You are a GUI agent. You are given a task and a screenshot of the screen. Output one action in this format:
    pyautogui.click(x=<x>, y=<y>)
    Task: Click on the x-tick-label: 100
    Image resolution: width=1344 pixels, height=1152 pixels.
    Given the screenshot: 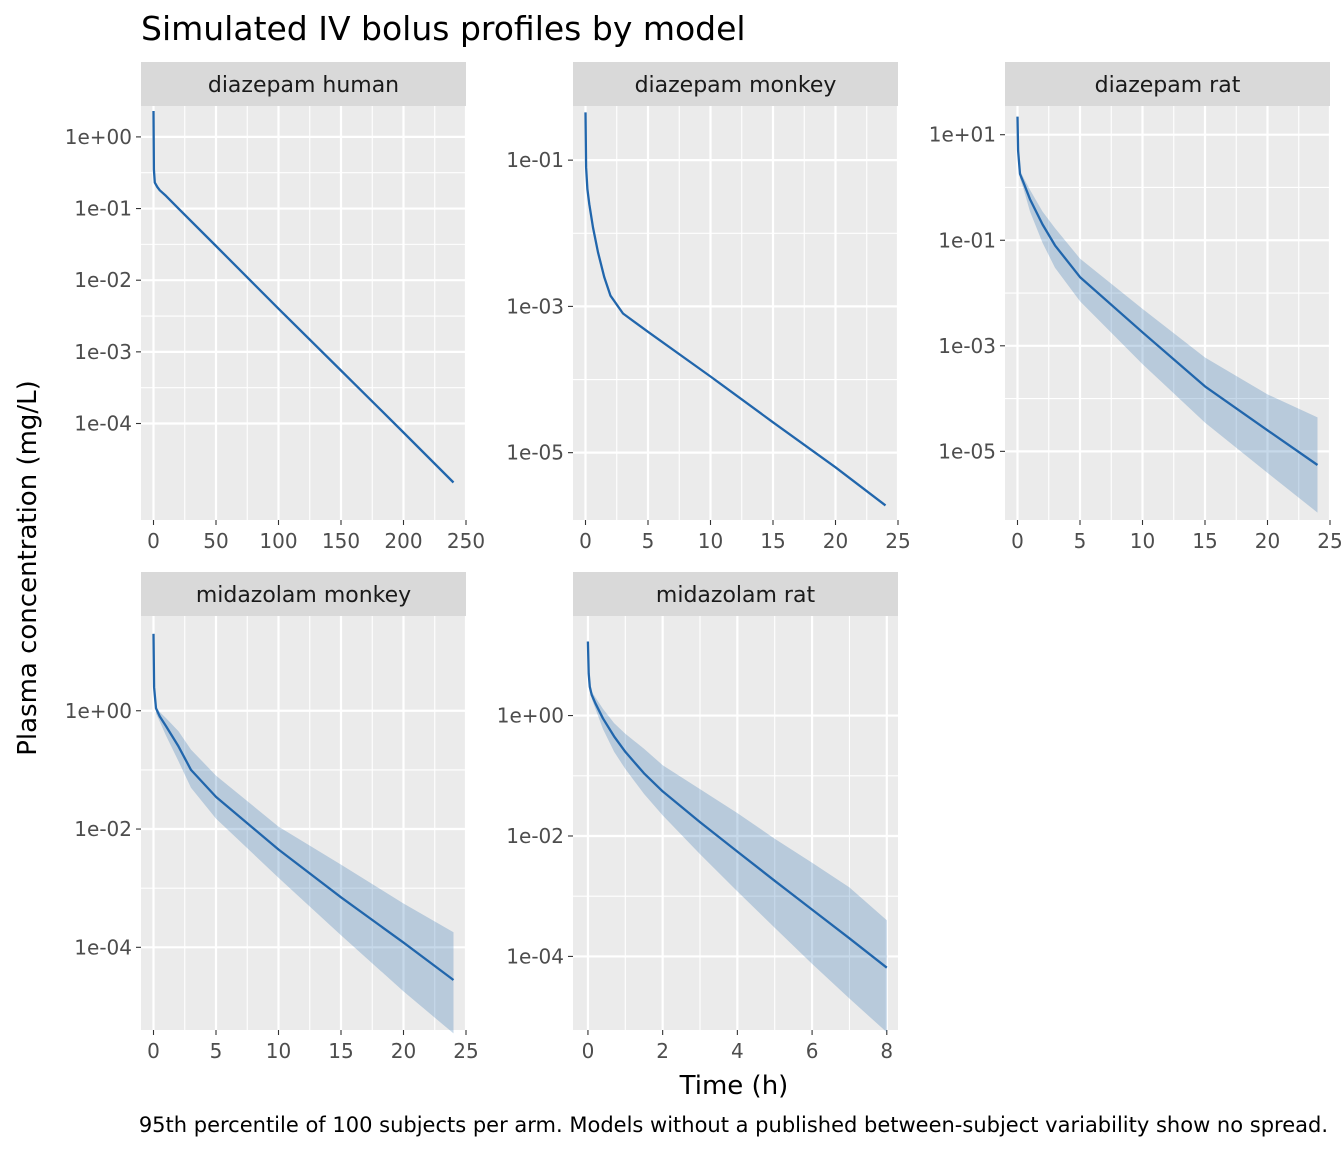 What is the action you would take?
    pyautogui.click(x=278, y=541)
    